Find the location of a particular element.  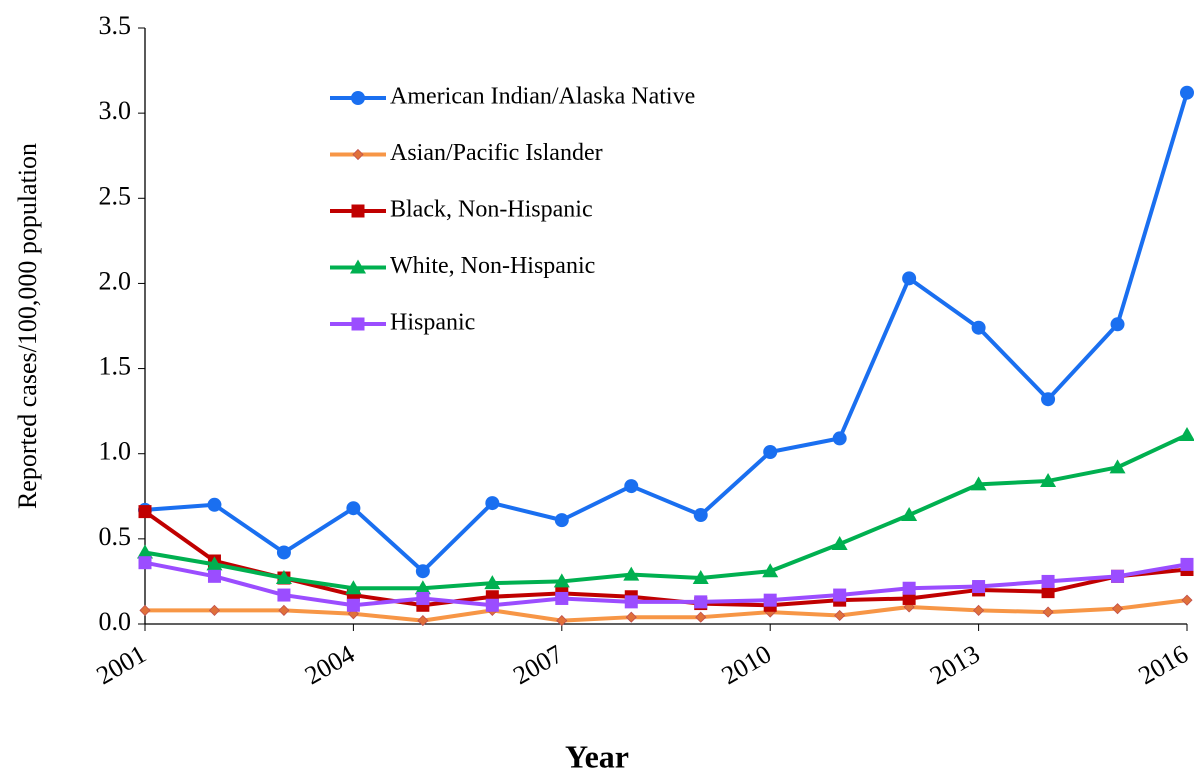

x-tick-label: 2016 is located at coordinates (1163, 664).